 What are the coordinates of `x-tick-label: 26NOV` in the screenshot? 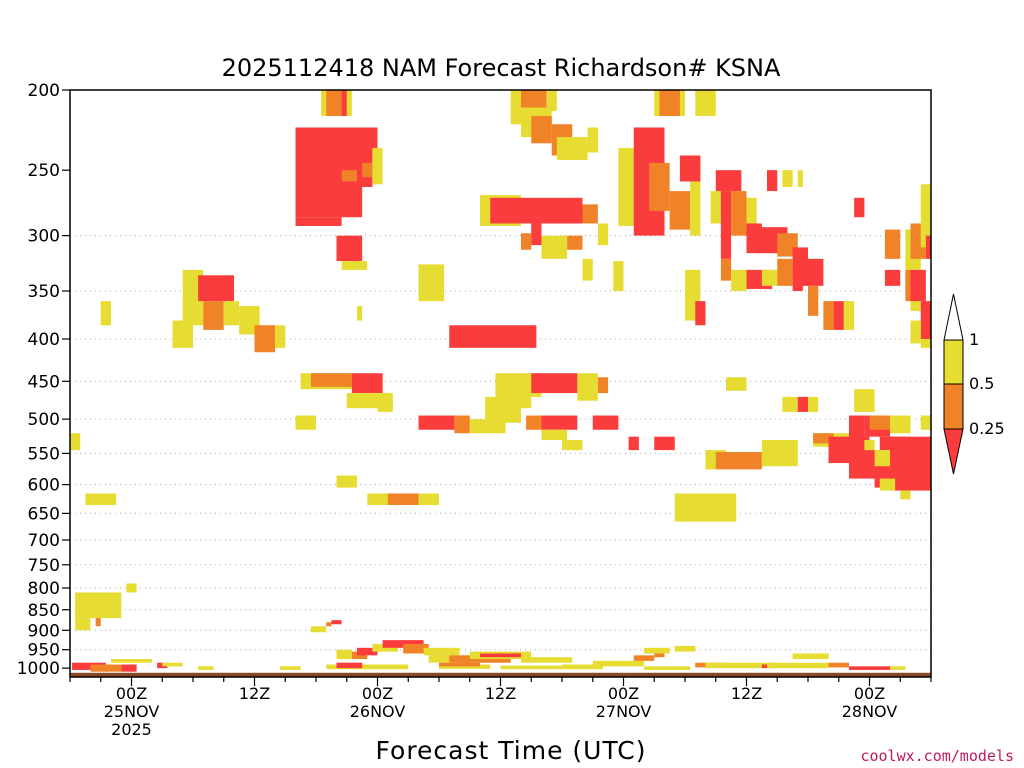 It's located at (378, 711).